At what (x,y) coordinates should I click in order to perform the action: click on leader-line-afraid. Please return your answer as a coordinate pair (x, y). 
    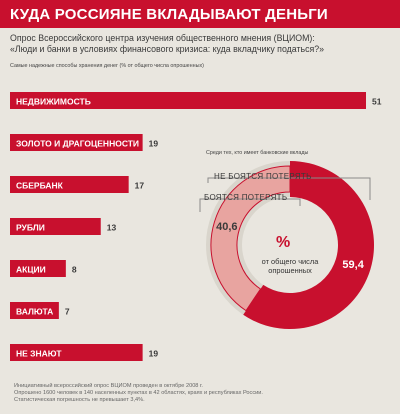
    Looking at the image, I should click on (250, 205).